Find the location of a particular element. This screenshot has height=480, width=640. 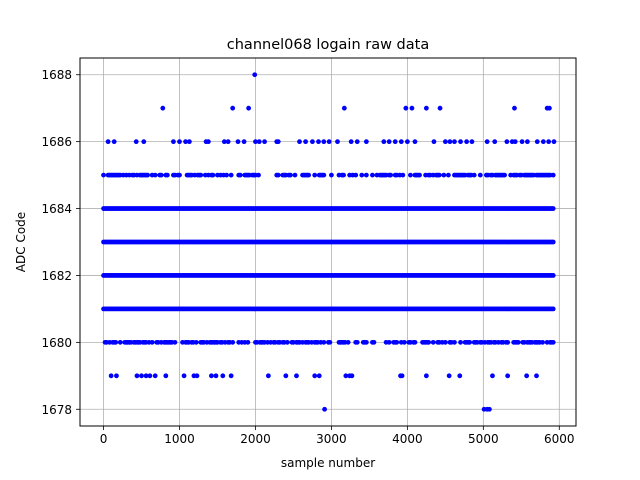

y-axis-label: ADC Code is located at coordinates (21, 242).